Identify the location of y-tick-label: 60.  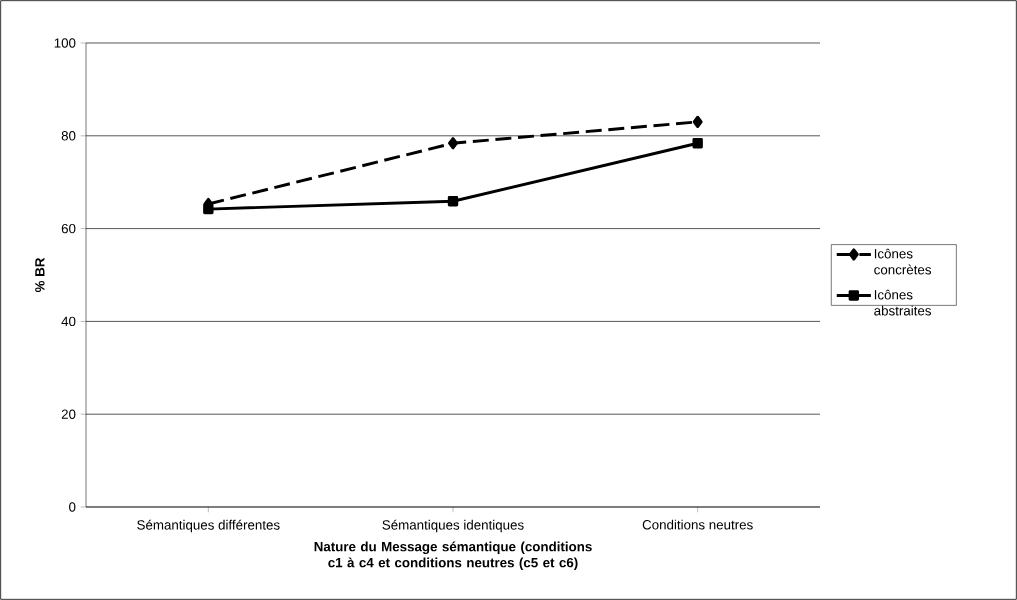
(68, 228).